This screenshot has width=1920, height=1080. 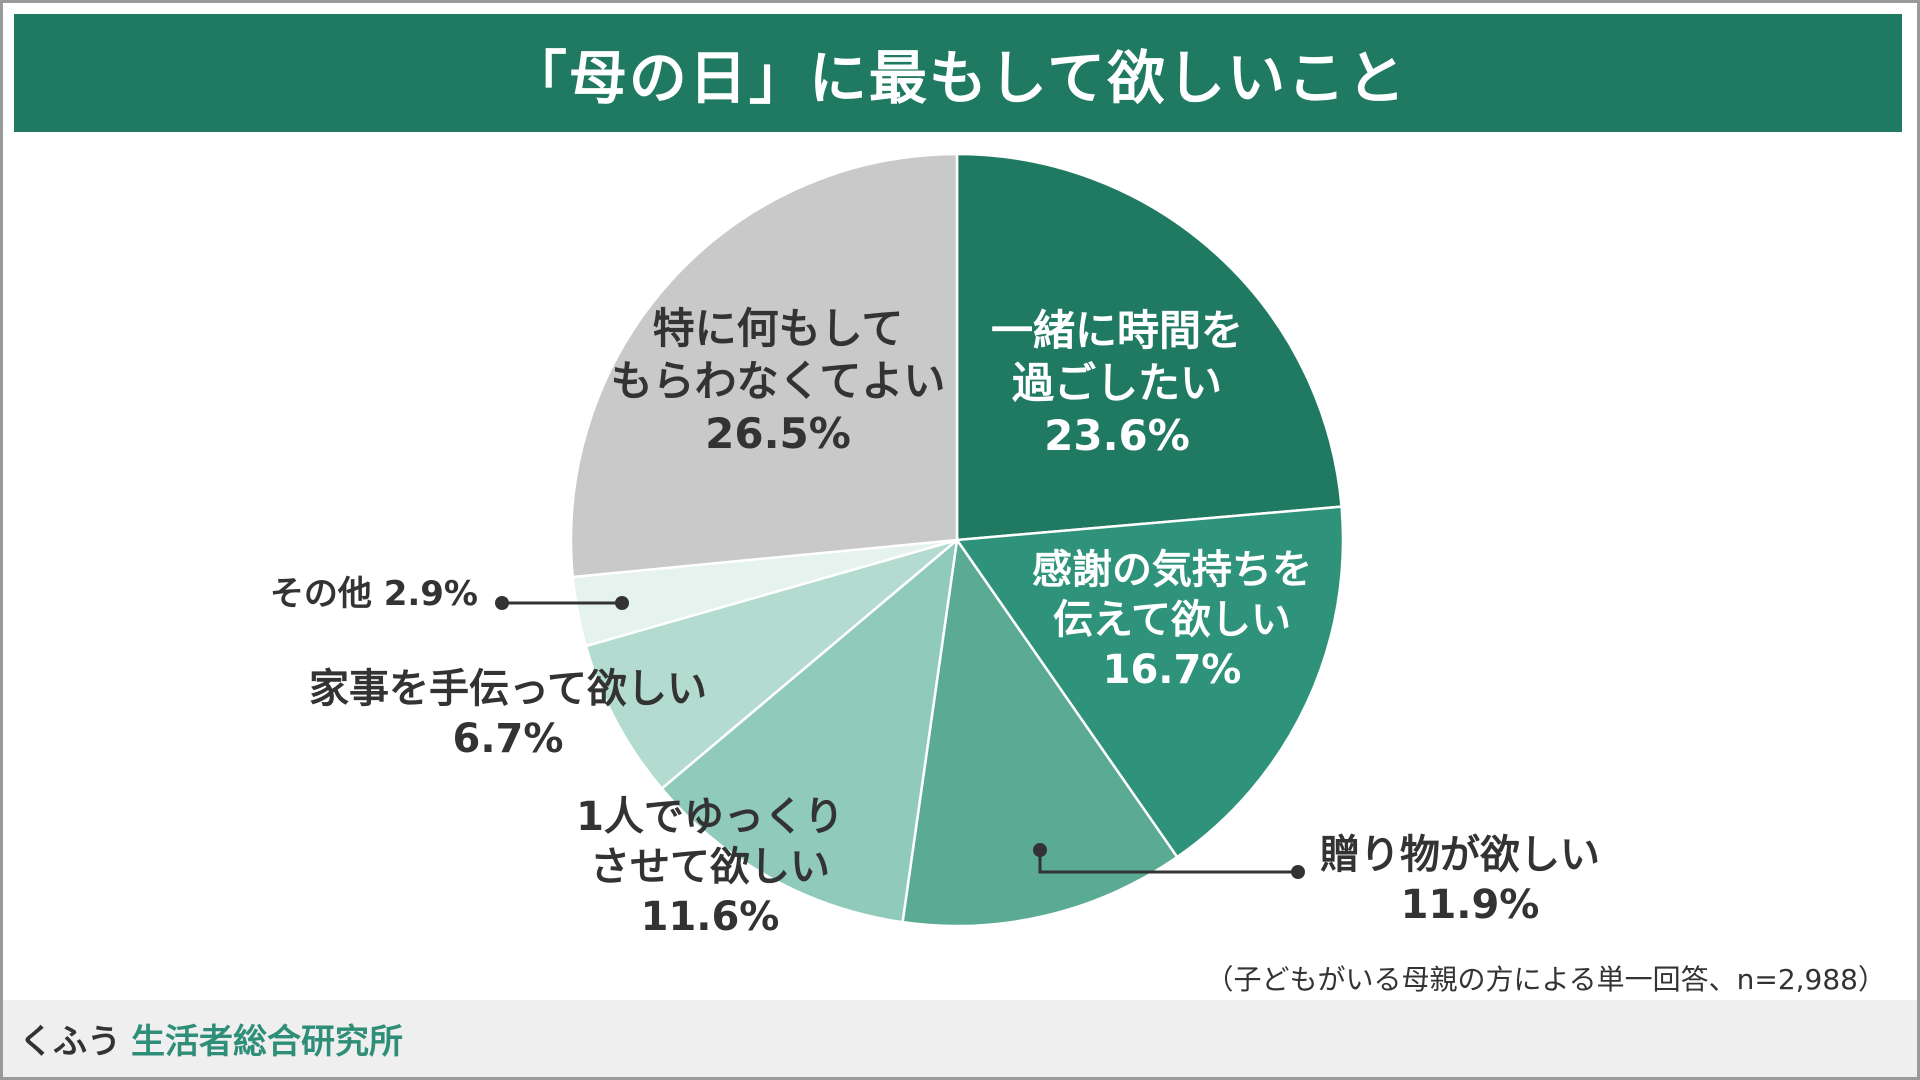 I want to click on slice-label-4-line-0: 家事を手伝って欲しい, so click(x=508, y=689).